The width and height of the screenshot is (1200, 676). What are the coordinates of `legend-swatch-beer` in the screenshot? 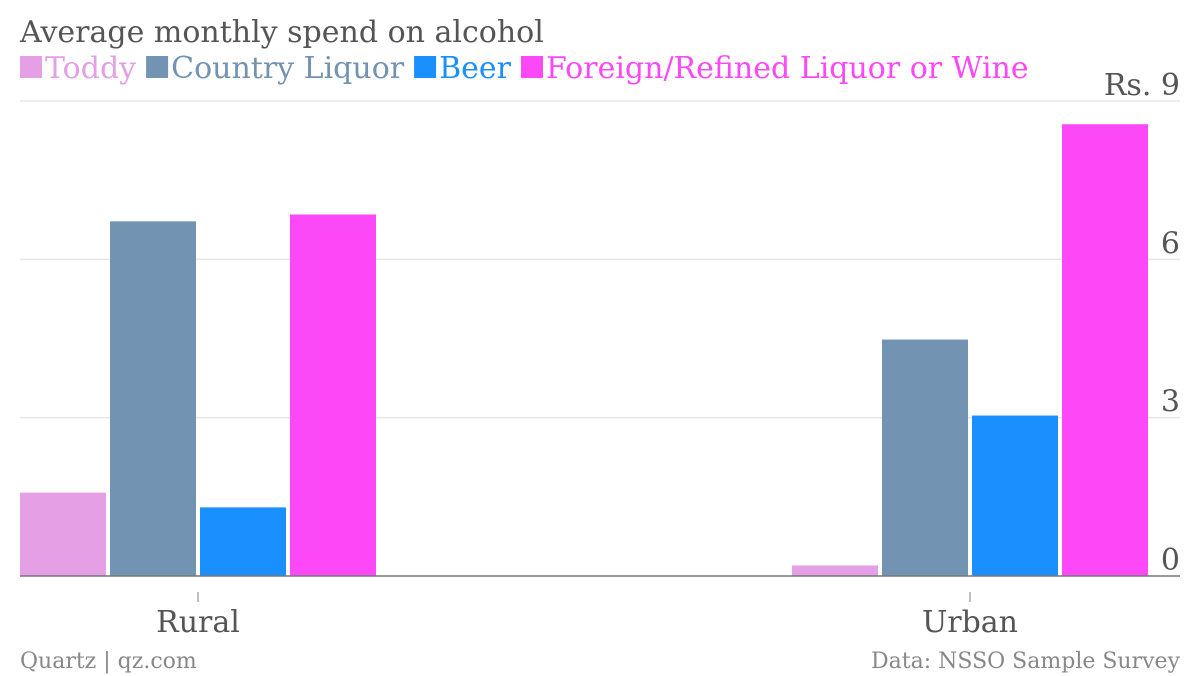 It's located at (425, 67).